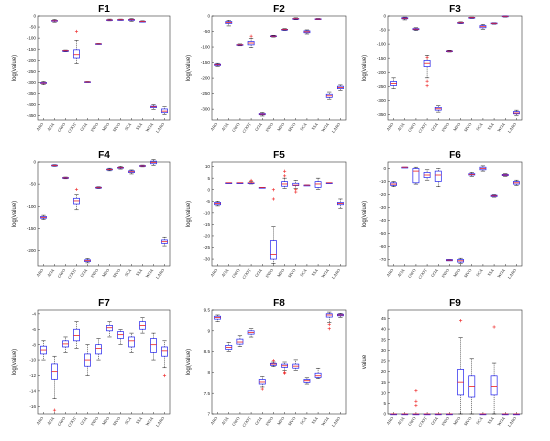  I want to click on y-tick-label: 5, so click(208, 178).